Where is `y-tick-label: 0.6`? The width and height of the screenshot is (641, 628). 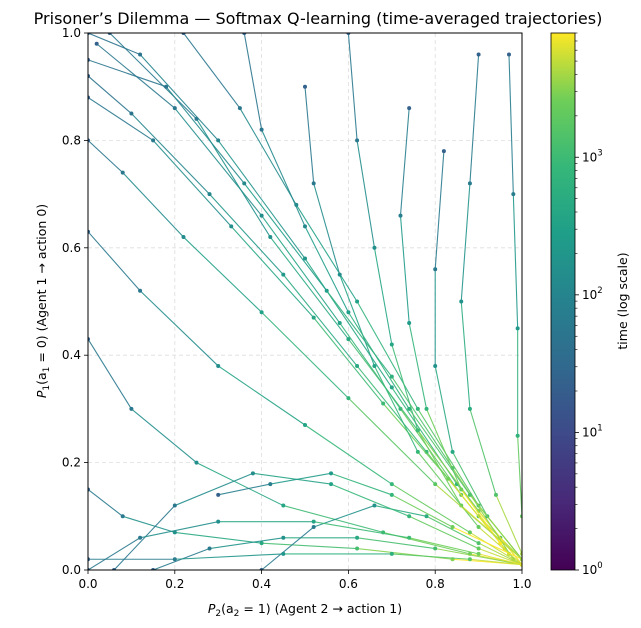 y-tick-label: 0.6 is located at coordinates (71, 248).